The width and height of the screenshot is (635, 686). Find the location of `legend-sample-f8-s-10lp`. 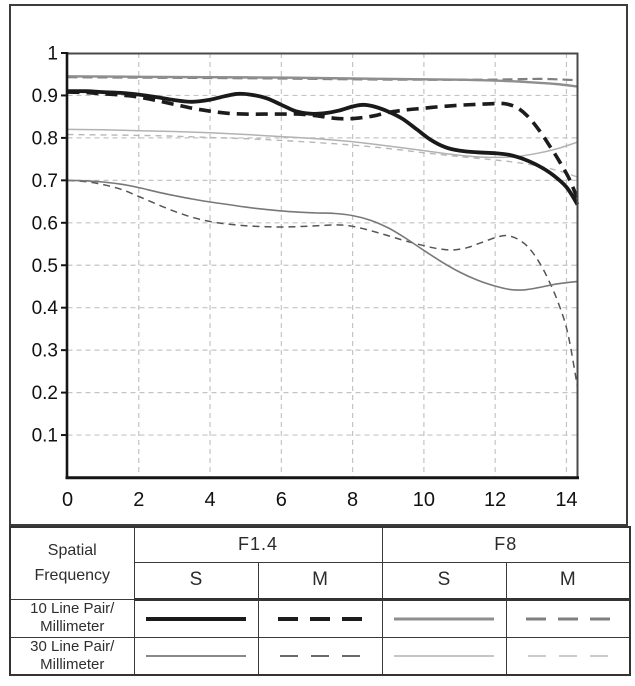

legend-sample-f8-s-10lp is located at coordinates (444, 618).